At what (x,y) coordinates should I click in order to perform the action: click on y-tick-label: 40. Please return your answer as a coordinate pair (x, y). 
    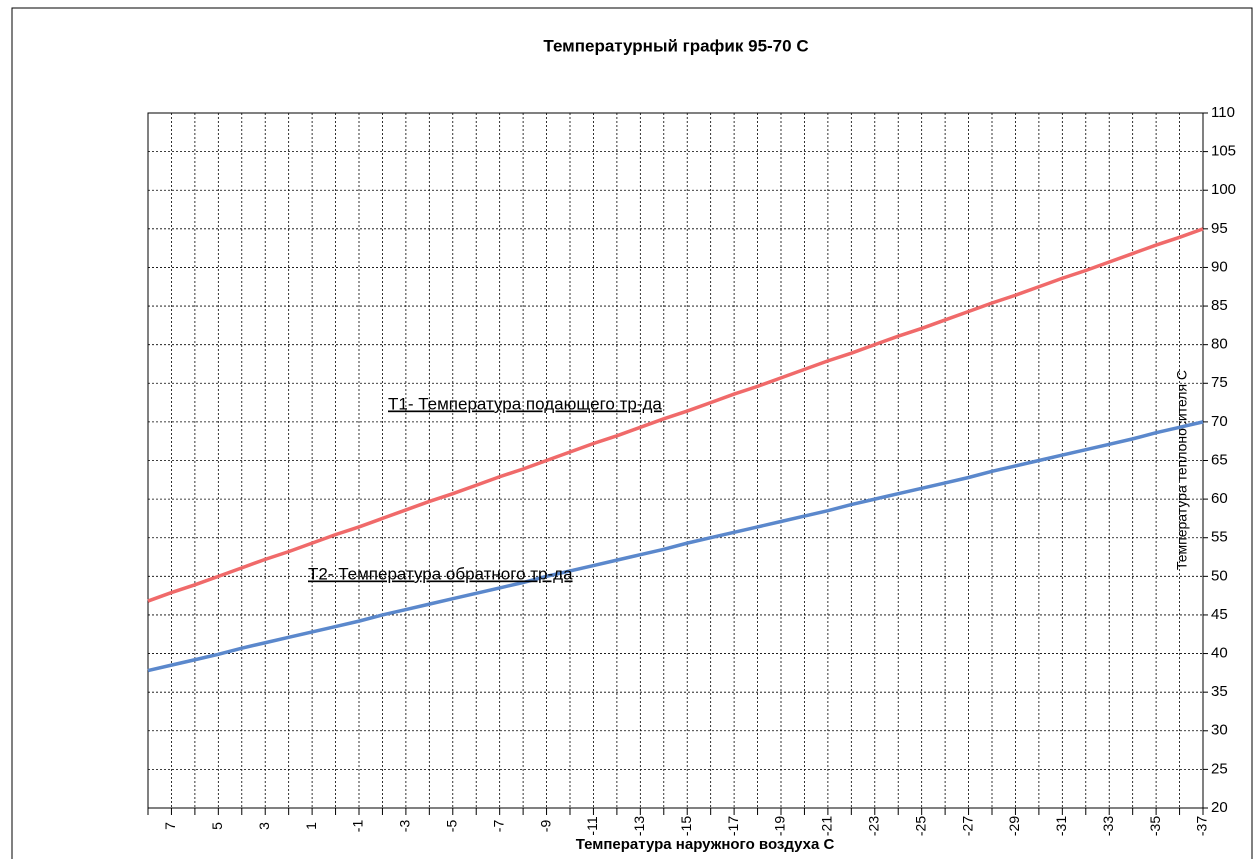
    Looking at the image, I should click on (1219, 653).